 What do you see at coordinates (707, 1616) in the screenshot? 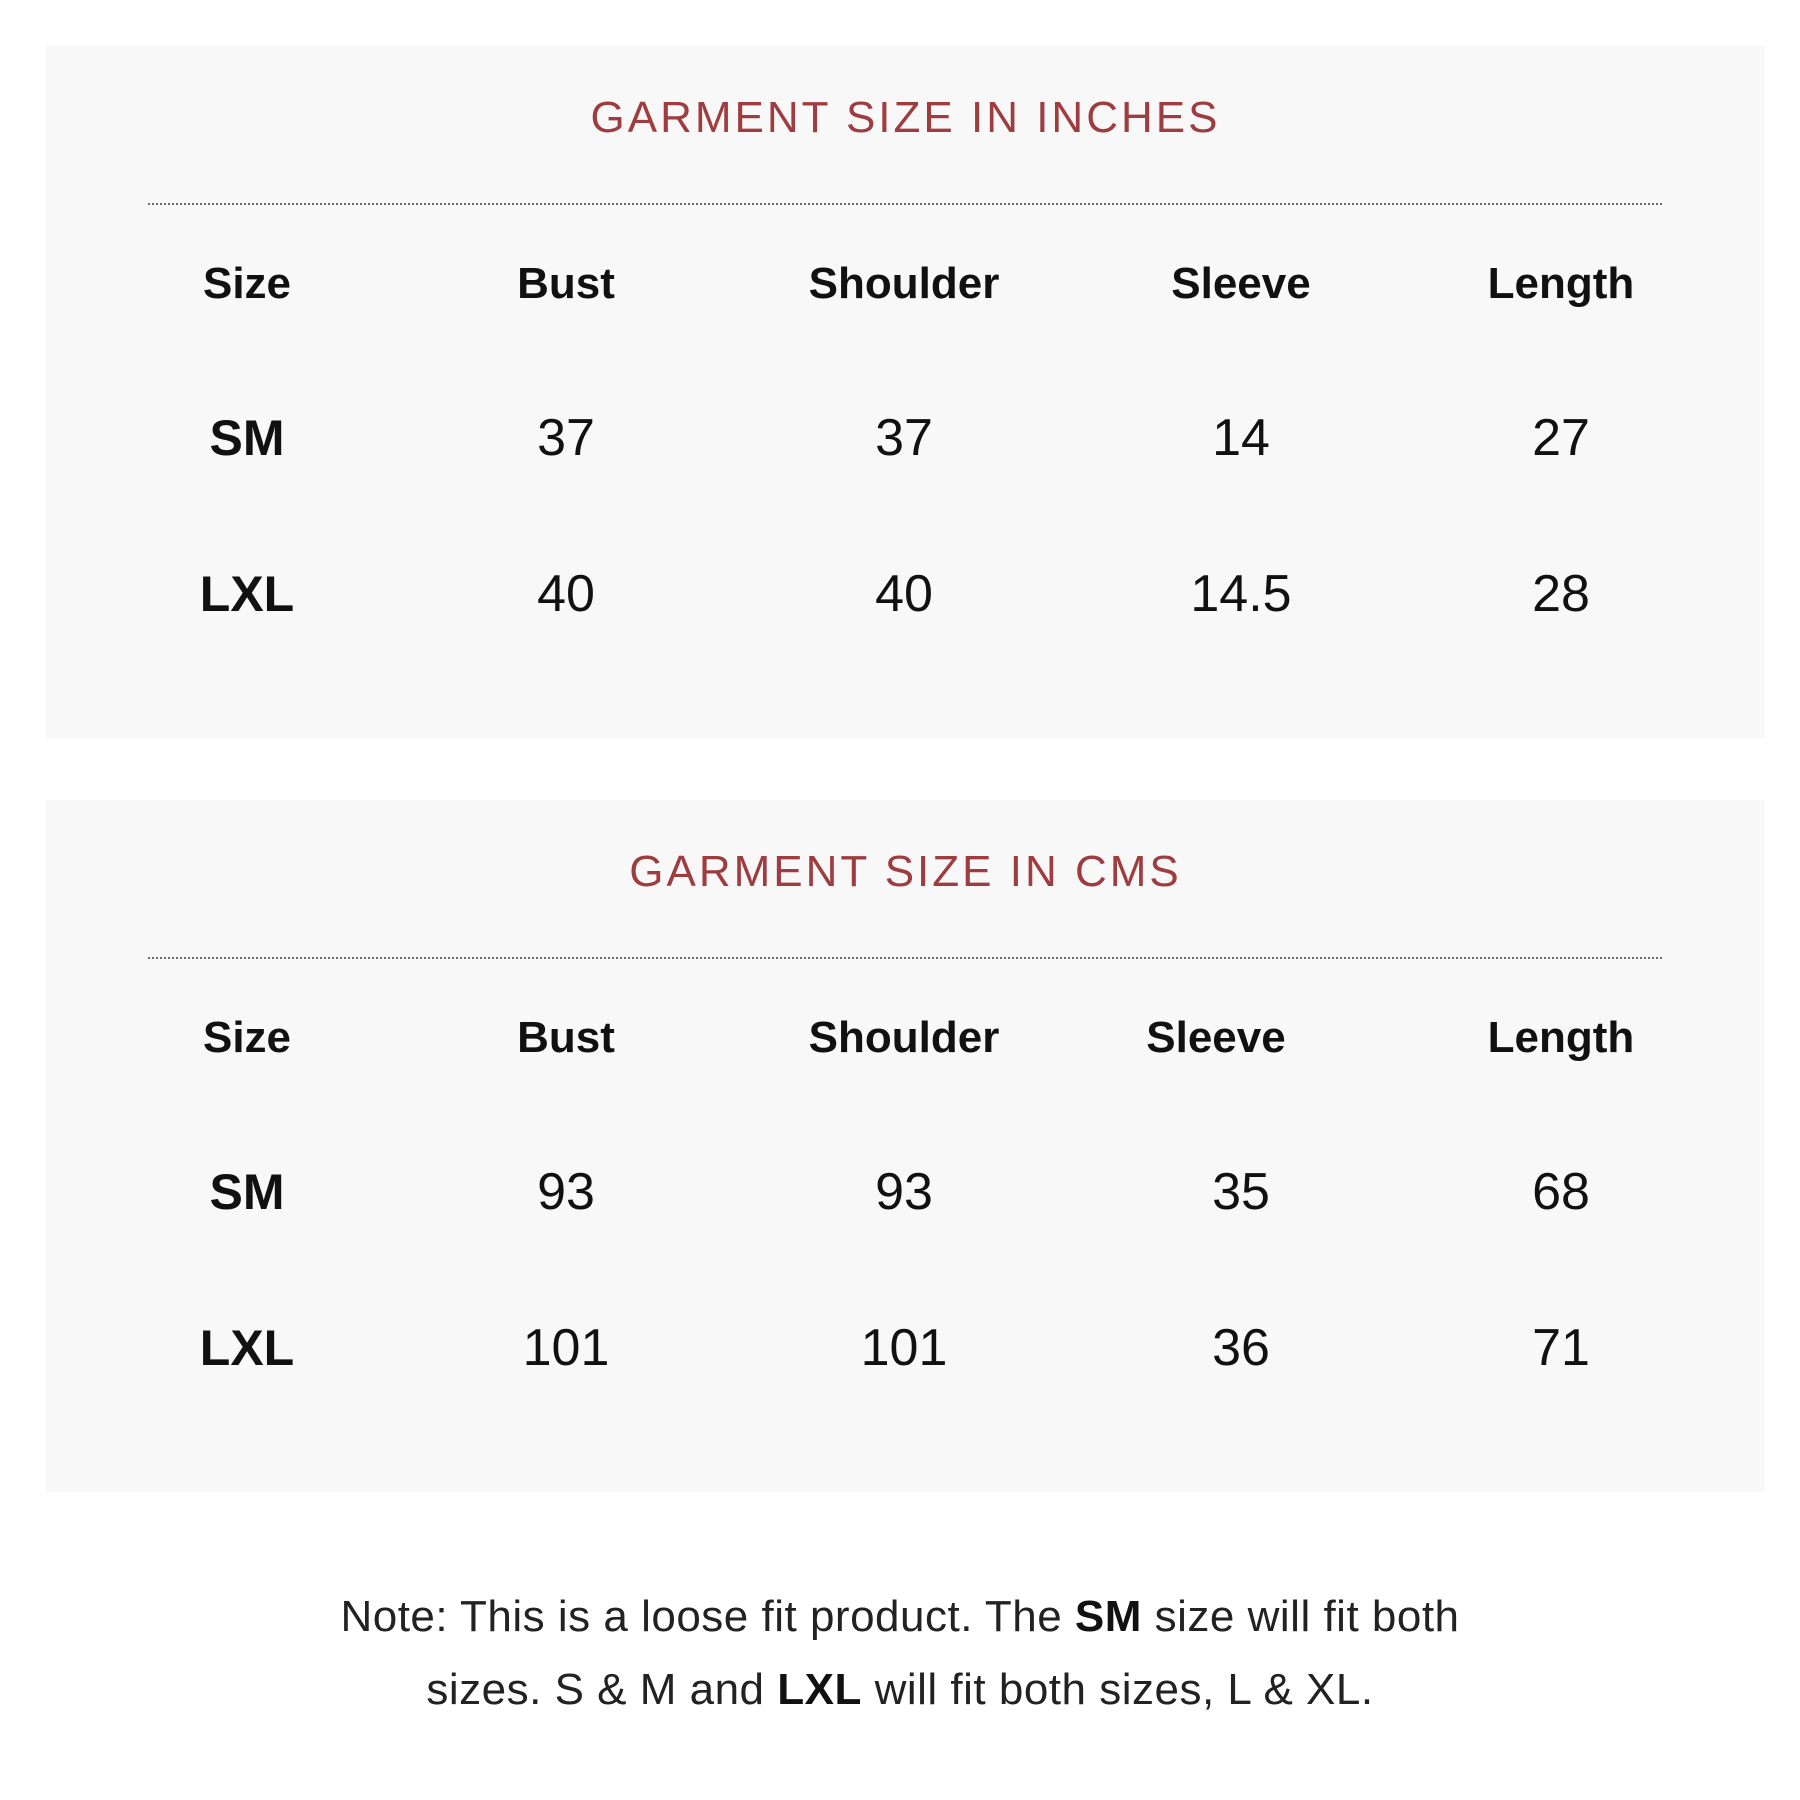
I see `note-text: Note: This is a loose fit product. The` at bounding box center [707, 1616].